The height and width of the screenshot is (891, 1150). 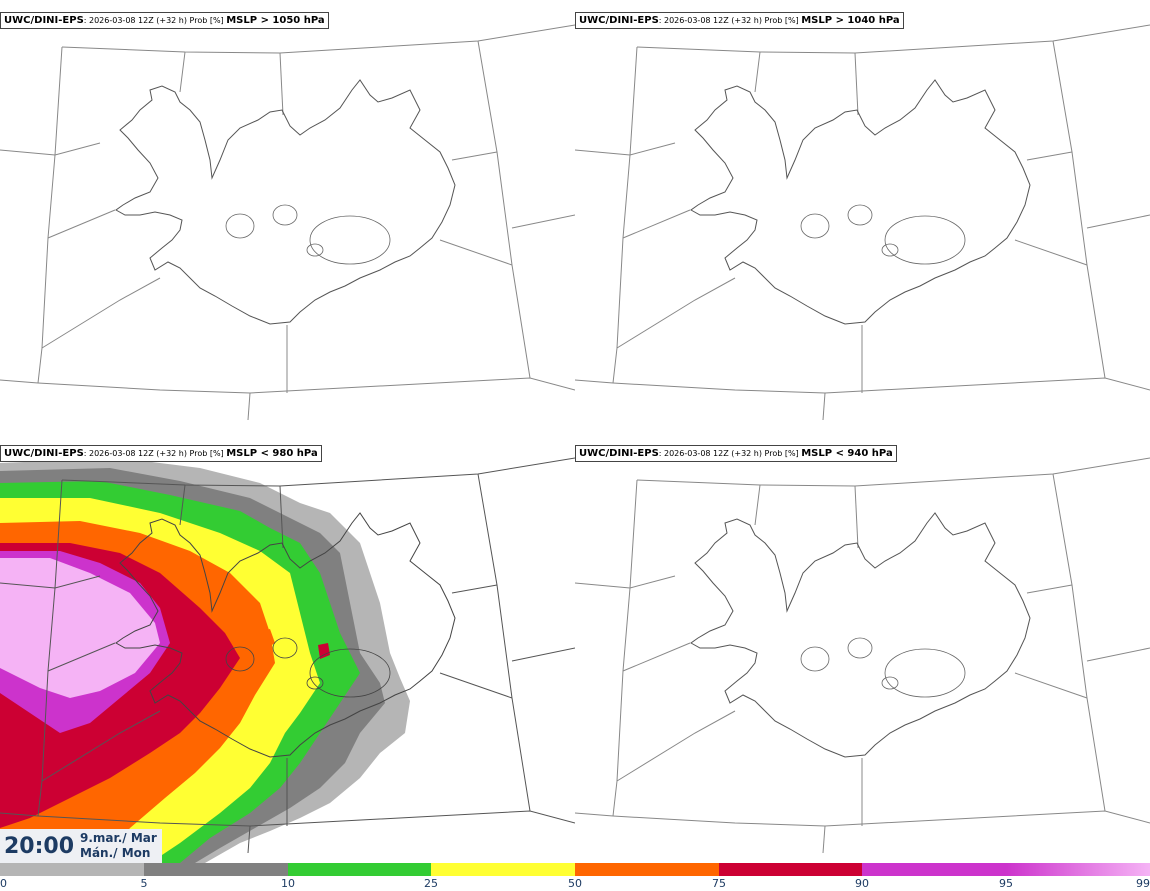 I want to click on colorbar-tick-label: 95, so click(x=1006, y=883).